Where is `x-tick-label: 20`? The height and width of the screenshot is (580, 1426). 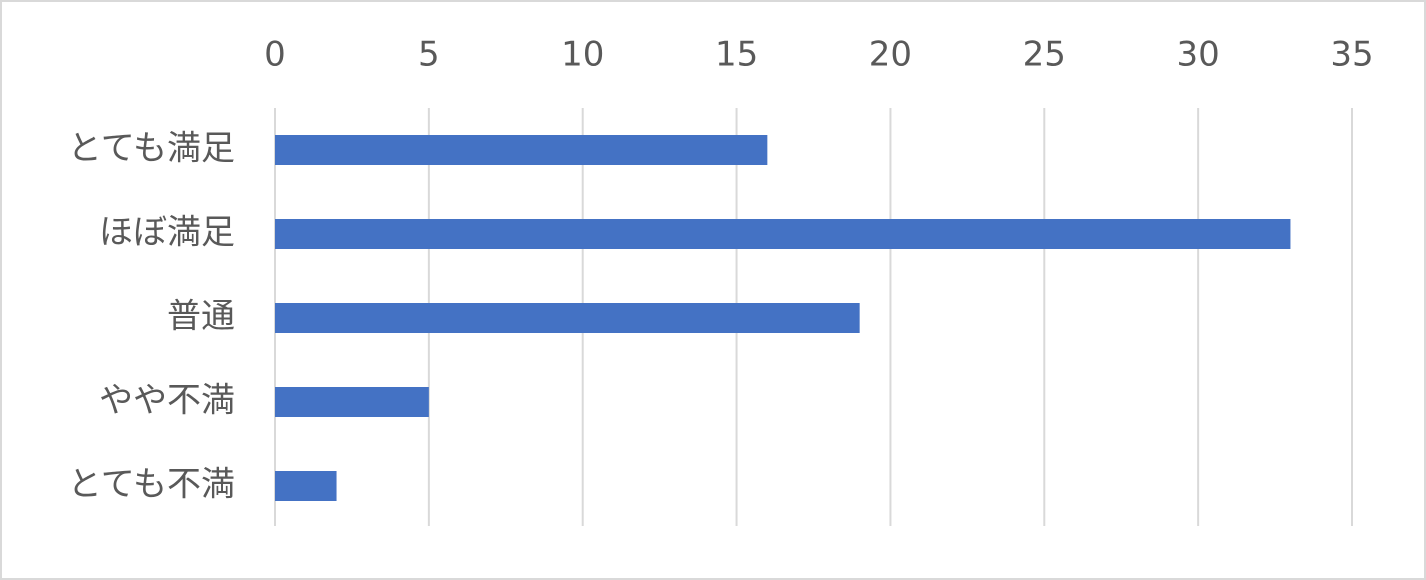
x-tick-label: 20 is located at coordinates (890, 55).